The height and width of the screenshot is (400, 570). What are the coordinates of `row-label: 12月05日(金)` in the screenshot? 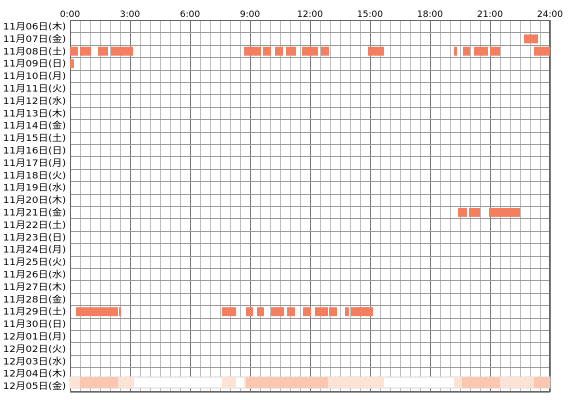 It's located at (34, 386).